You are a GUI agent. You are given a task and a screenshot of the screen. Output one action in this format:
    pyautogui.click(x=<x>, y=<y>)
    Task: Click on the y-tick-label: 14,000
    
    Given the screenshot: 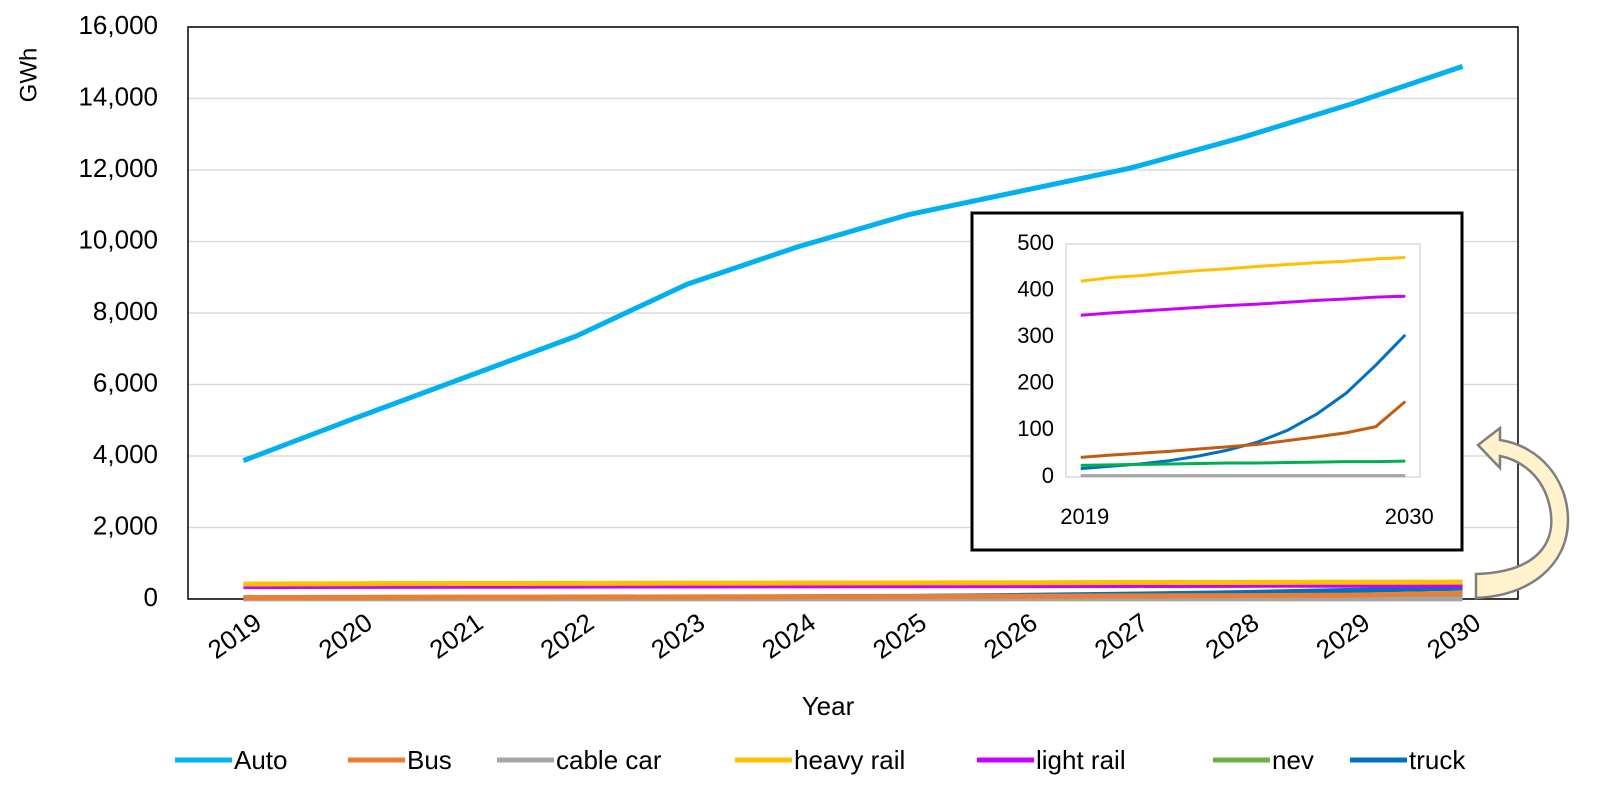 What is the action you would take?
    pyautogui.click(x=118, y=96)
    